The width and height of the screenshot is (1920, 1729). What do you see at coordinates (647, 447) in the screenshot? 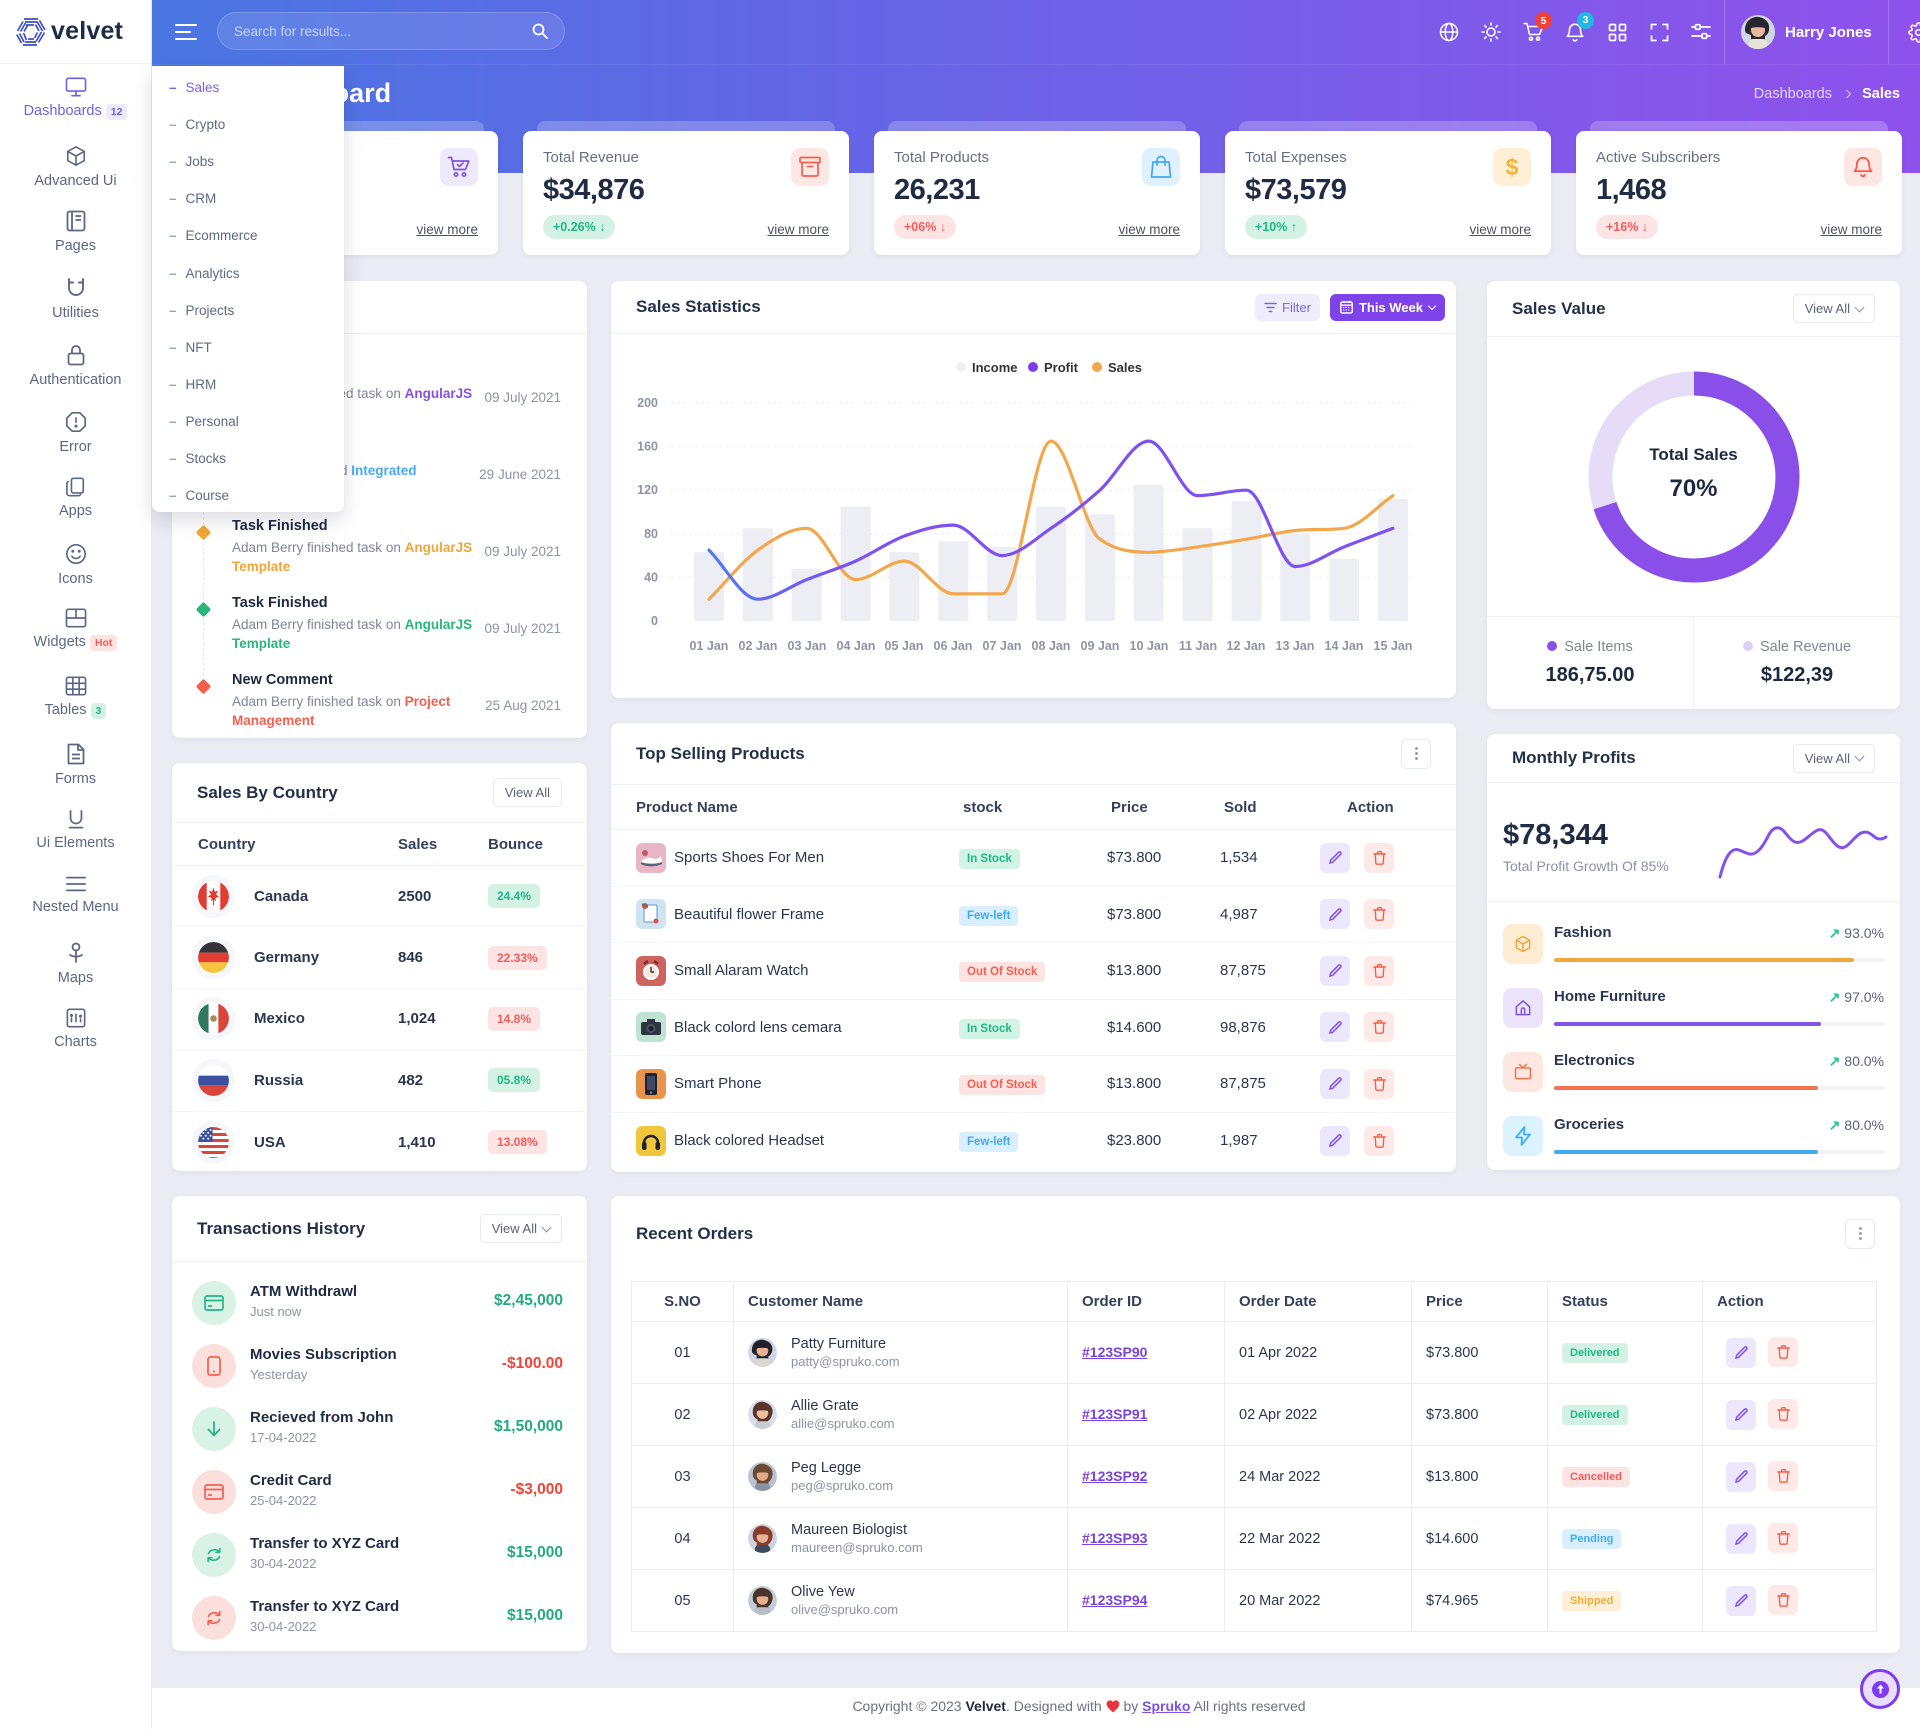
I see `svg-text: 160` at bounding box center [647, 447].